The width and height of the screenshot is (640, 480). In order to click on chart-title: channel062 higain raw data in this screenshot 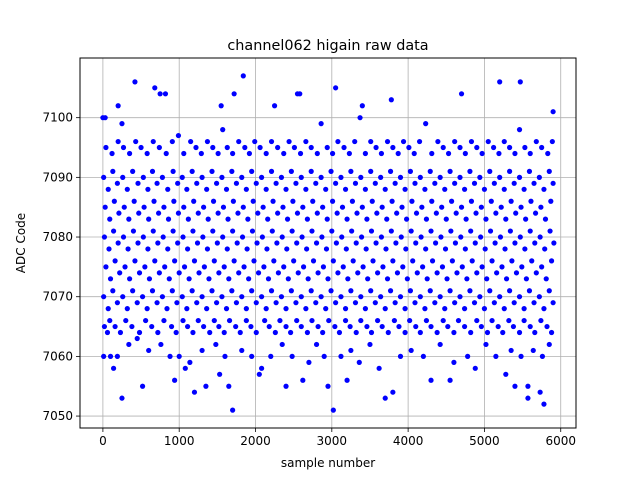, I will do `click(327, 46)`.